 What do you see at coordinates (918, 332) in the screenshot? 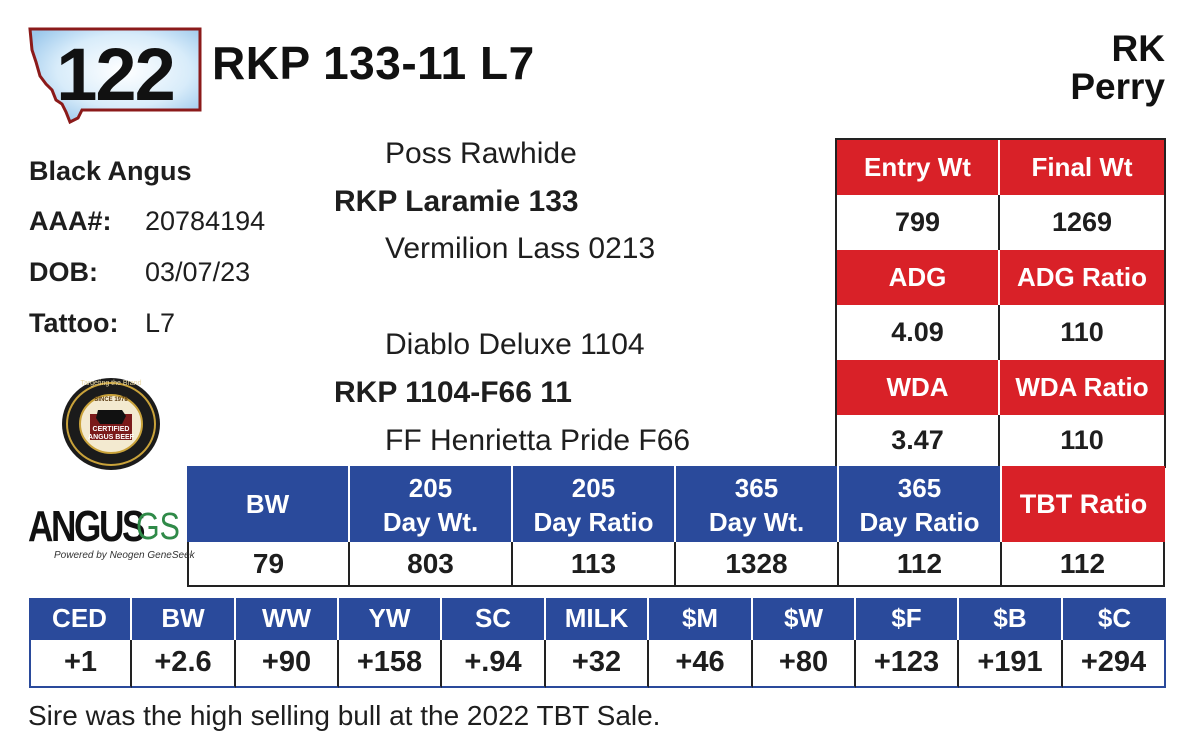
I see `adg-value: 4.09` at bounding box center [918, 332].